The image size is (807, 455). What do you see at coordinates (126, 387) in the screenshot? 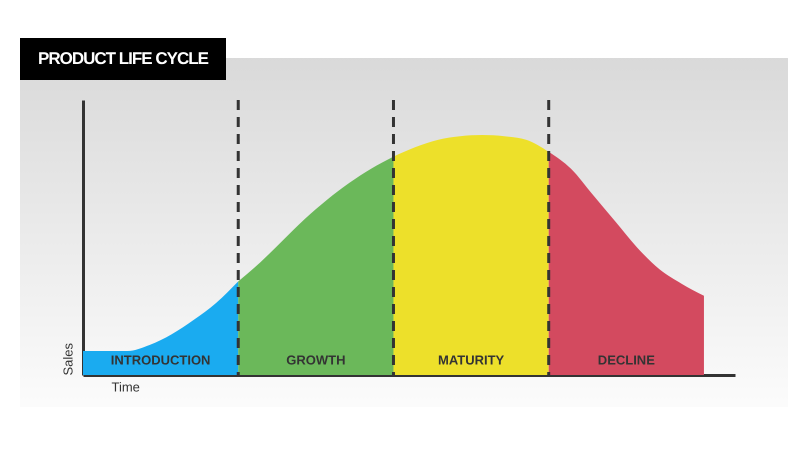
I see `x-axis-title: Time` at bounding box center [126, 387].